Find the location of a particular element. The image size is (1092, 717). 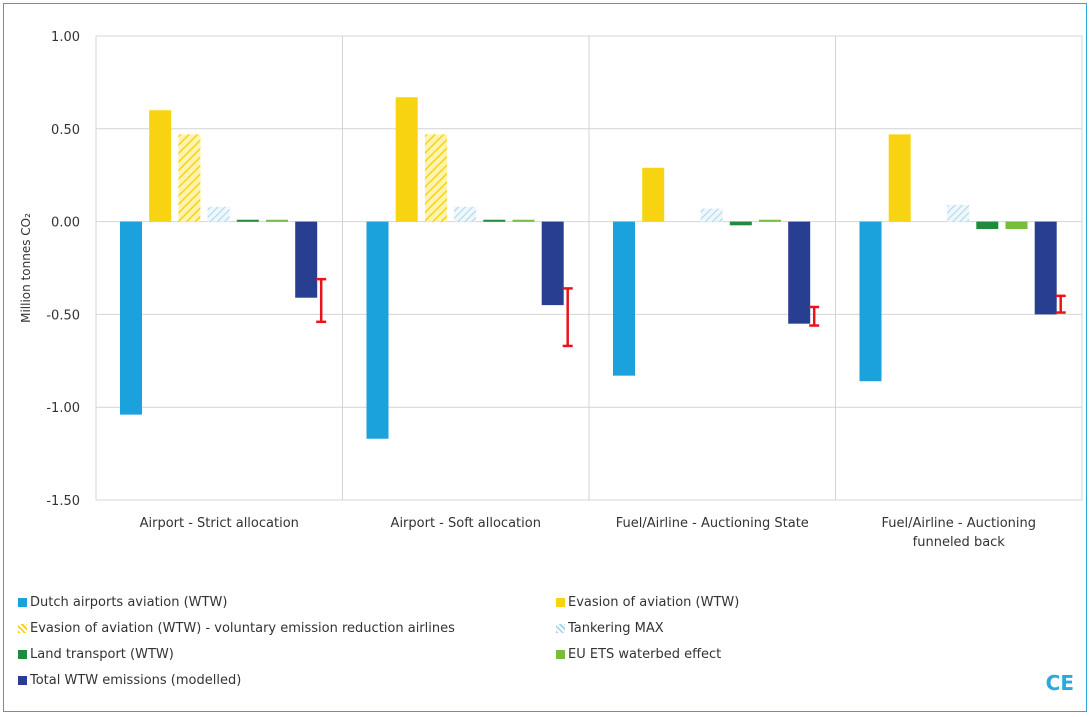

legend-label: Tankering MAX is located at coordinates (616, 628).